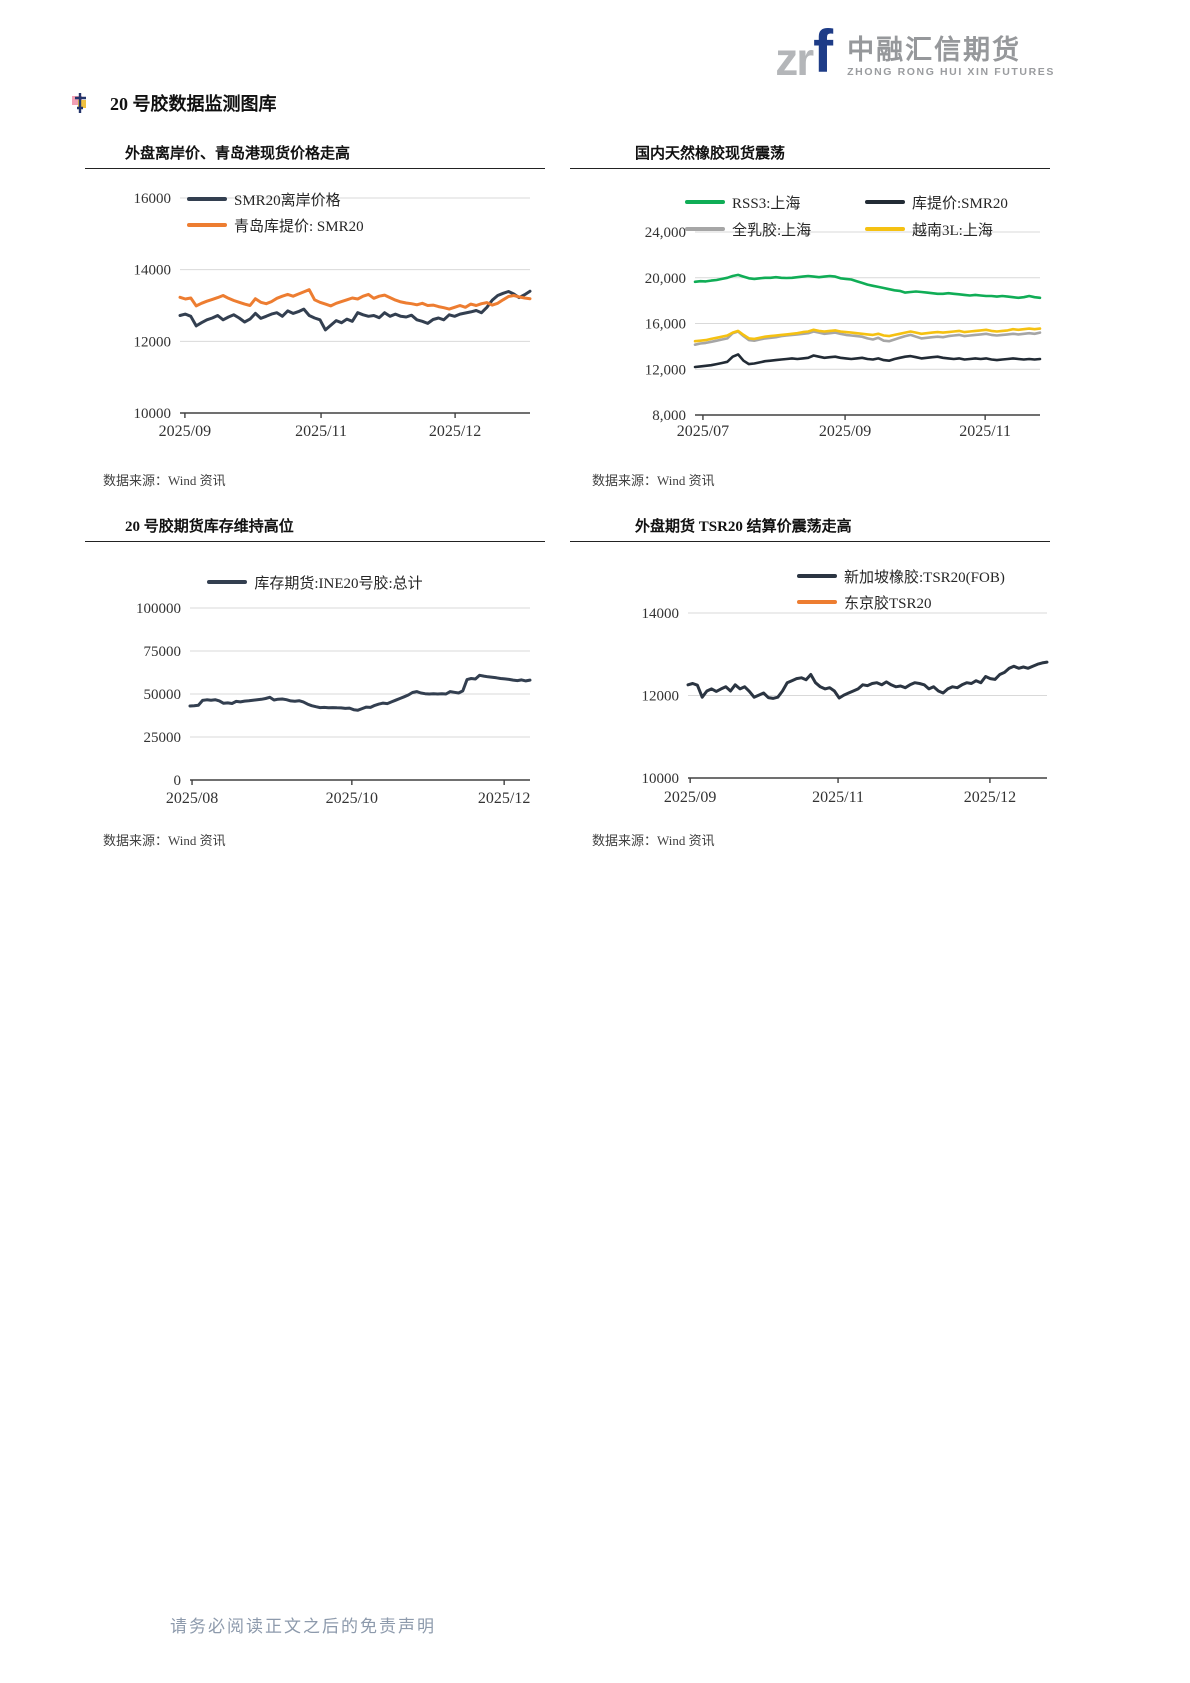  I want to click on svg-text: 25000, so click(163, 738).